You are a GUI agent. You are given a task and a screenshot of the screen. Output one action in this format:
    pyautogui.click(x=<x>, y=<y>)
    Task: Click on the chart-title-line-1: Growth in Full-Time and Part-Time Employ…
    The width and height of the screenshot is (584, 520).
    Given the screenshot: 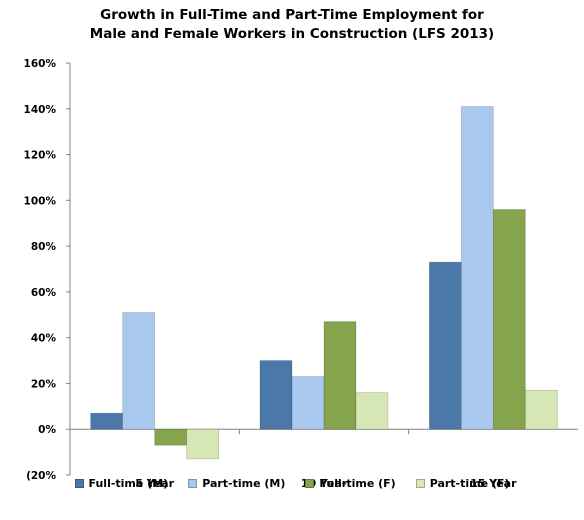 What is the action you would take?
    pyautogui.click(x=292, y=15)
    